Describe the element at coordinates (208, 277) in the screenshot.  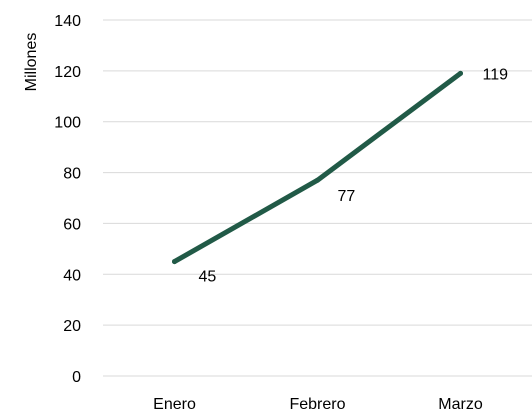
I see `data-label: 45` at that location.